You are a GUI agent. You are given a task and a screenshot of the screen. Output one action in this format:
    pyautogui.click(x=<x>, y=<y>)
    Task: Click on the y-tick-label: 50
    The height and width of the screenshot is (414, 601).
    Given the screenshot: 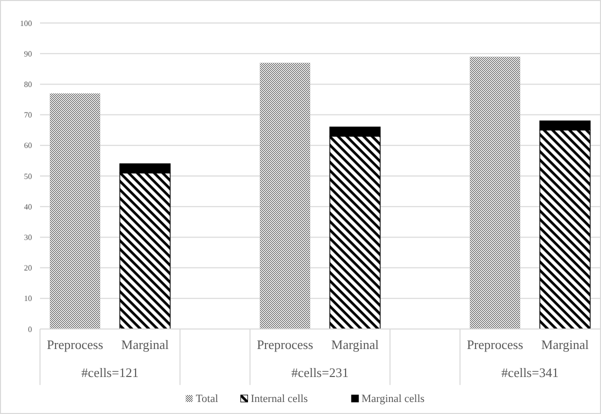 What is the action you would take?
    pyautogui.click(x=28, y=176)
    